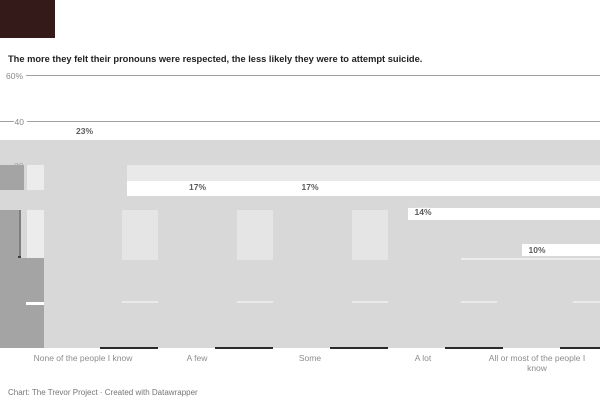  I want to click on value-label-1: 23%, so click(84, 130).